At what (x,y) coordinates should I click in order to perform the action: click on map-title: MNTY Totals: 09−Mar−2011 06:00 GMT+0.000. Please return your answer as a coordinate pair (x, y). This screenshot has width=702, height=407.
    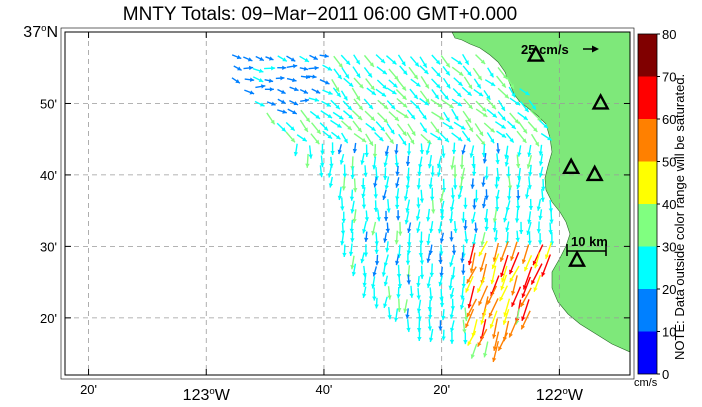
    Looking at the image, I should click on (320, 14).